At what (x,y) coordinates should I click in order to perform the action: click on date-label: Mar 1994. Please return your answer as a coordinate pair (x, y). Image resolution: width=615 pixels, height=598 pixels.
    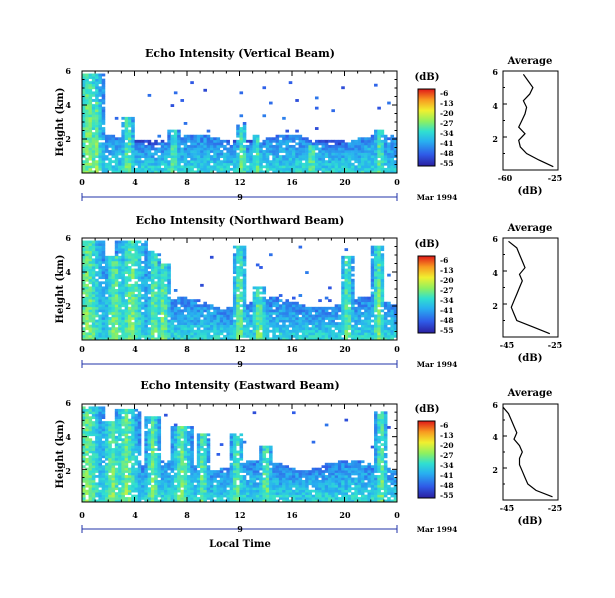
    Looking at the image, I should click on (437, 197).